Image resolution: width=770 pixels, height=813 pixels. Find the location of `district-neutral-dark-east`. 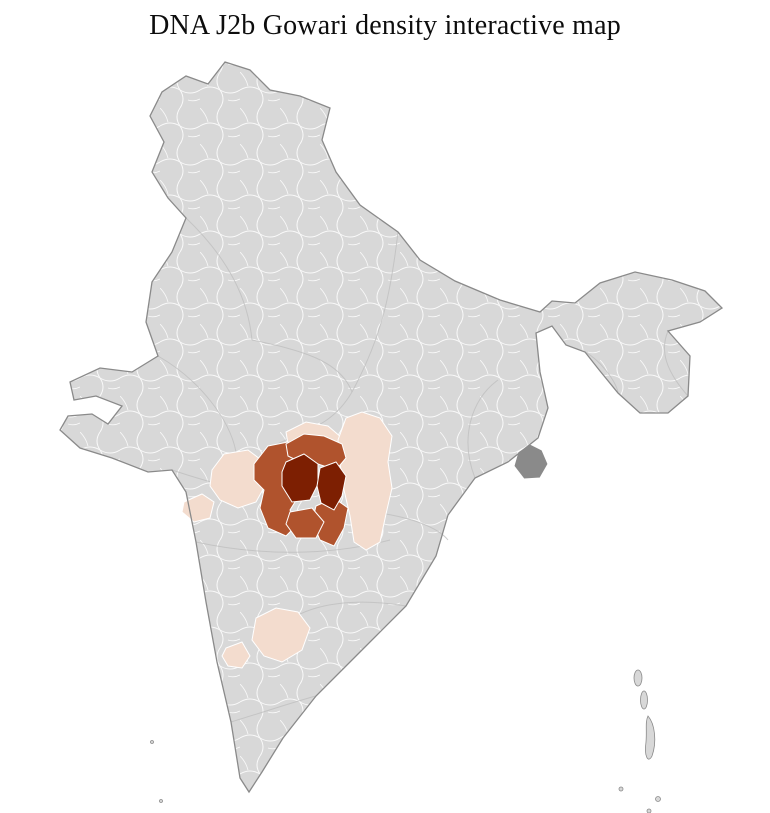

district-neutral-dark-east is located at coordinates (531, 461).